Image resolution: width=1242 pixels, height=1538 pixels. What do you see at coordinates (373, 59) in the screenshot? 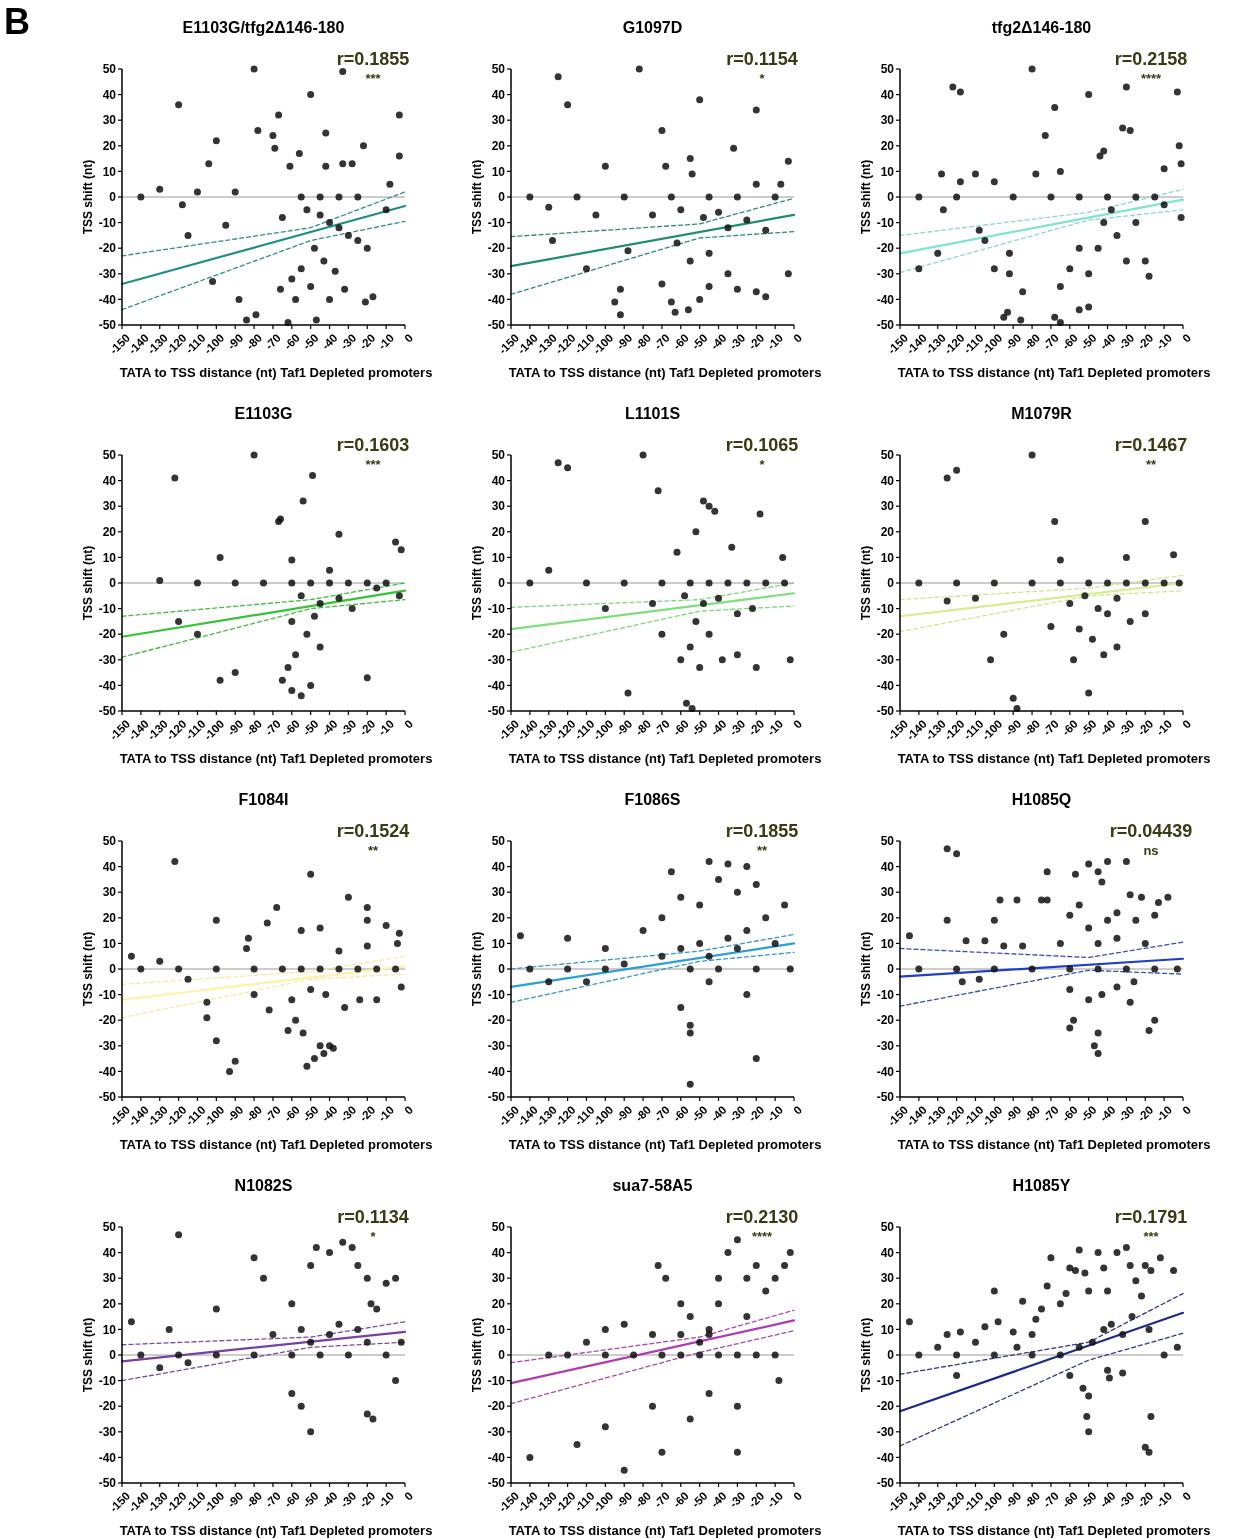
I see `text: r=0.1855` at bounding box center [373, 59].